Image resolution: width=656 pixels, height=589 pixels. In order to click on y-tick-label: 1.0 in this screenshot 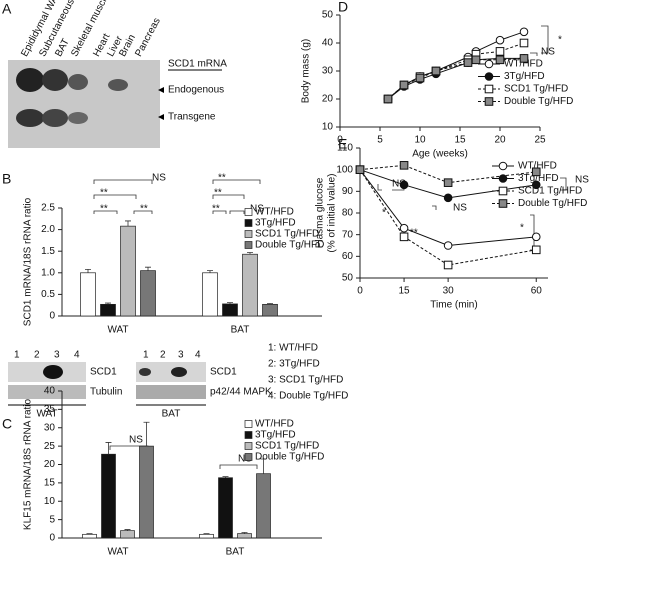, I will do `click(48, 272)`.